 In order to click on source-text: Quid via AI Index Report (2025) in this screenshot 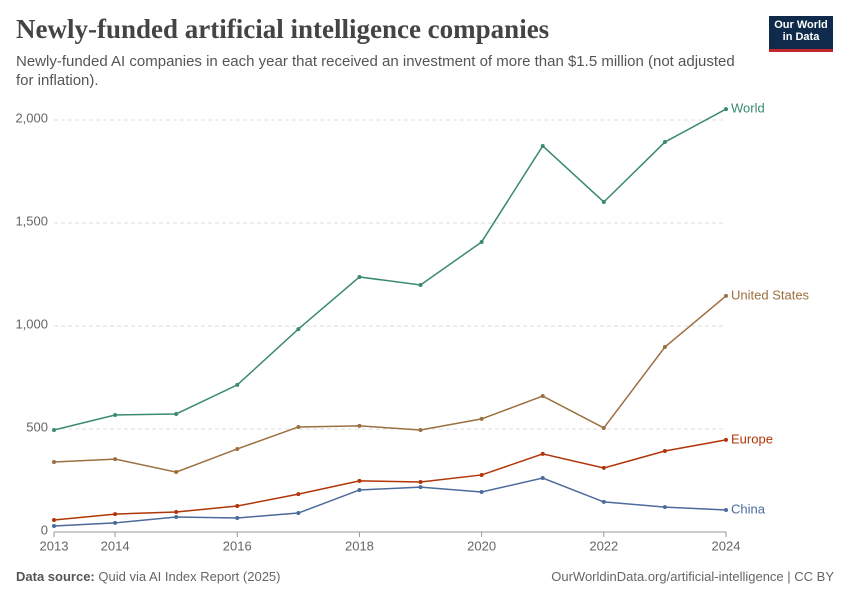, I will do `click(189, 576)`.